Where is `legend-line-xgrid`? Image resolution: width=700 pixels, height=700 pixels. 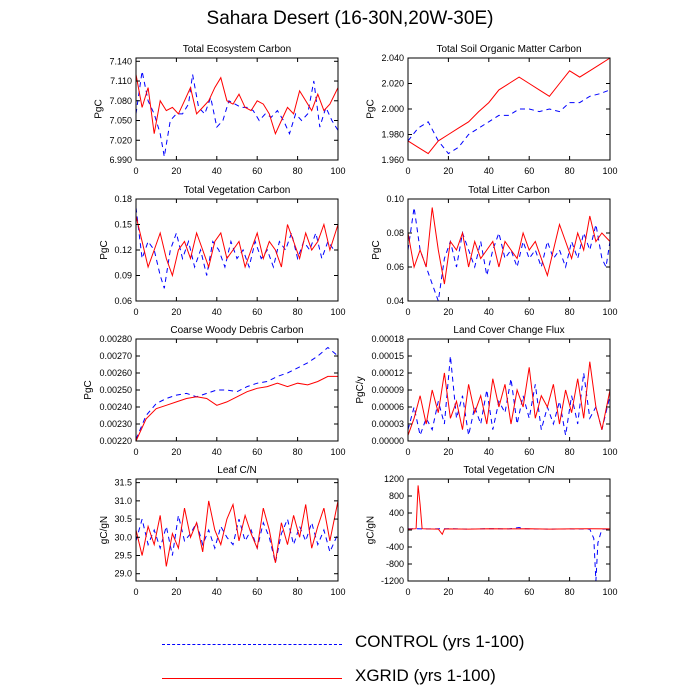
legend-line-xgrid is located at coordinates (252, 678).